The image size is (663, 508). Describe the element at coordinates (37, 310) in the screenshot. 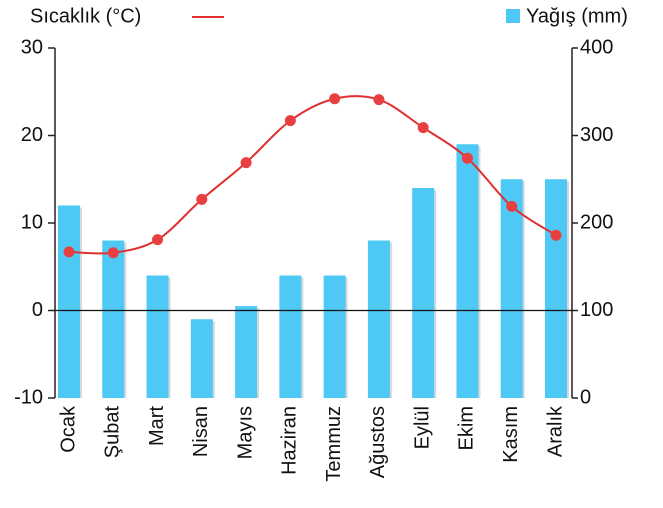

I see `y-tick-label: 0` at that location.